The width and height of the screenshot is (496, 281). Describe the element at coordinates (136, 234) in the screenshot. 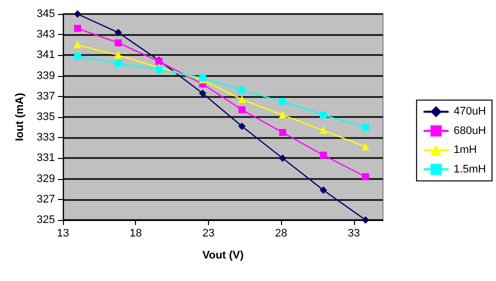

I see `x-tick-label: 18` at that location.